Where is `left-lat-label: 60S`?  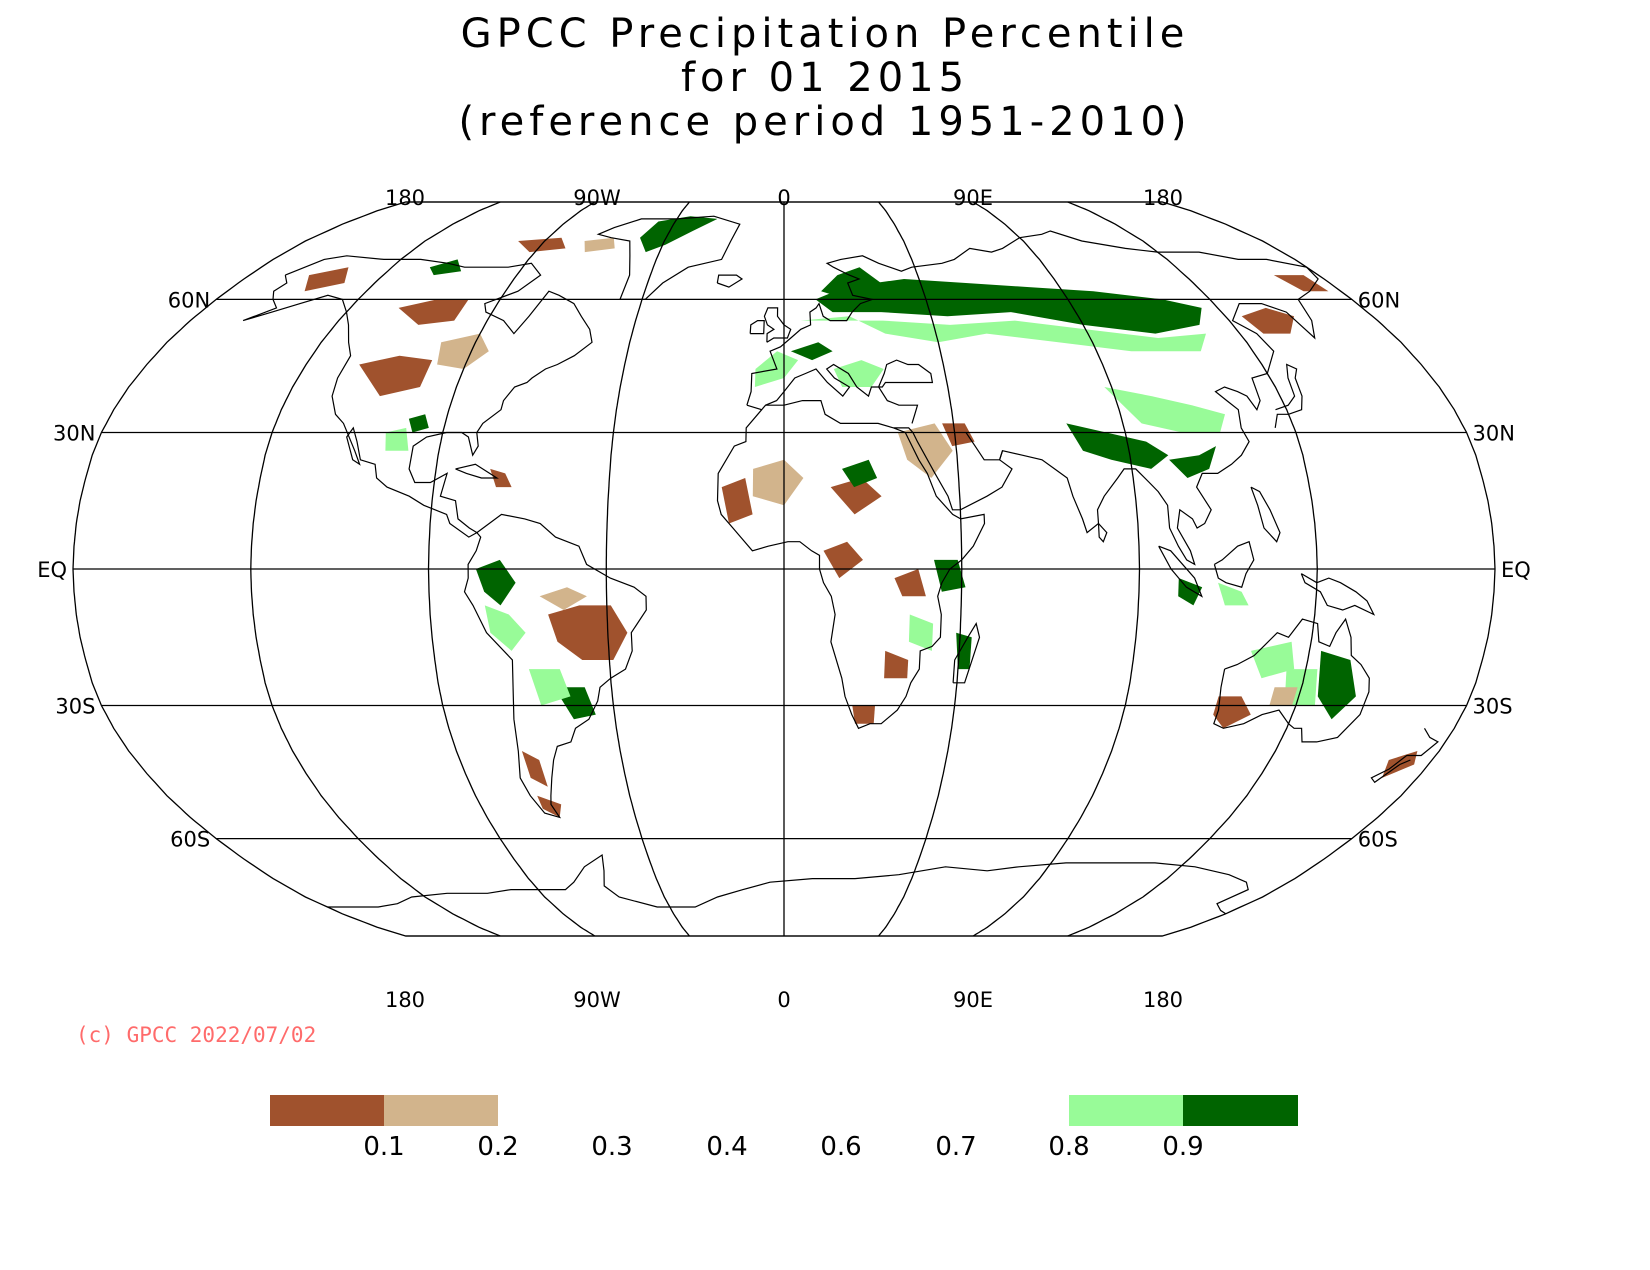
left-lat-label: 60S is located at coordinates (190, 840).